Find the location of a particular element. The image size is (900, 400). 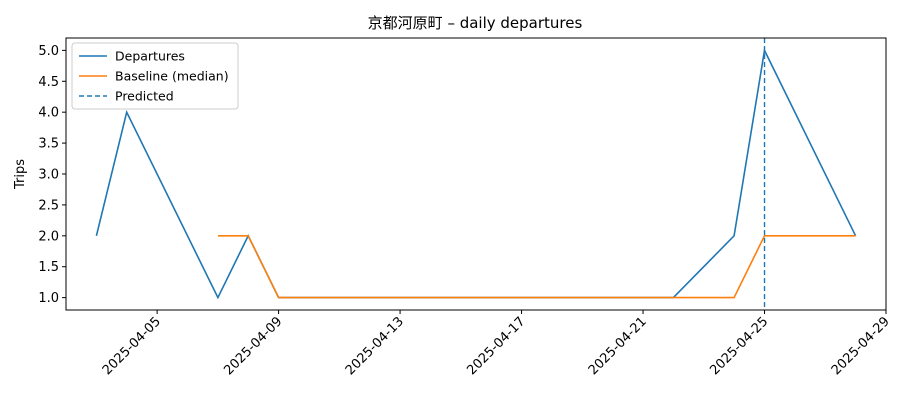

legend-label-predicted: Predicted is located at coordinates (144, 96).